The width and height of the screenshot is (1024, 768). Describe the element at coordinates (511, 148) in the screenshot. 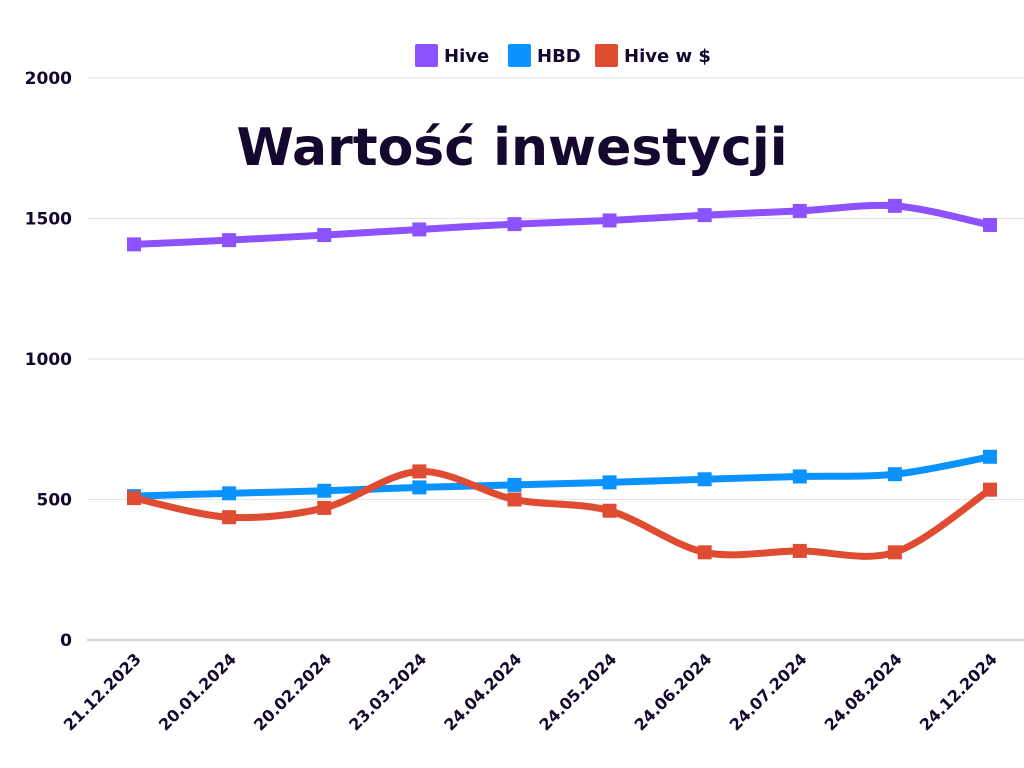

I see `chart-title: Wartość inwestycji` at that location.